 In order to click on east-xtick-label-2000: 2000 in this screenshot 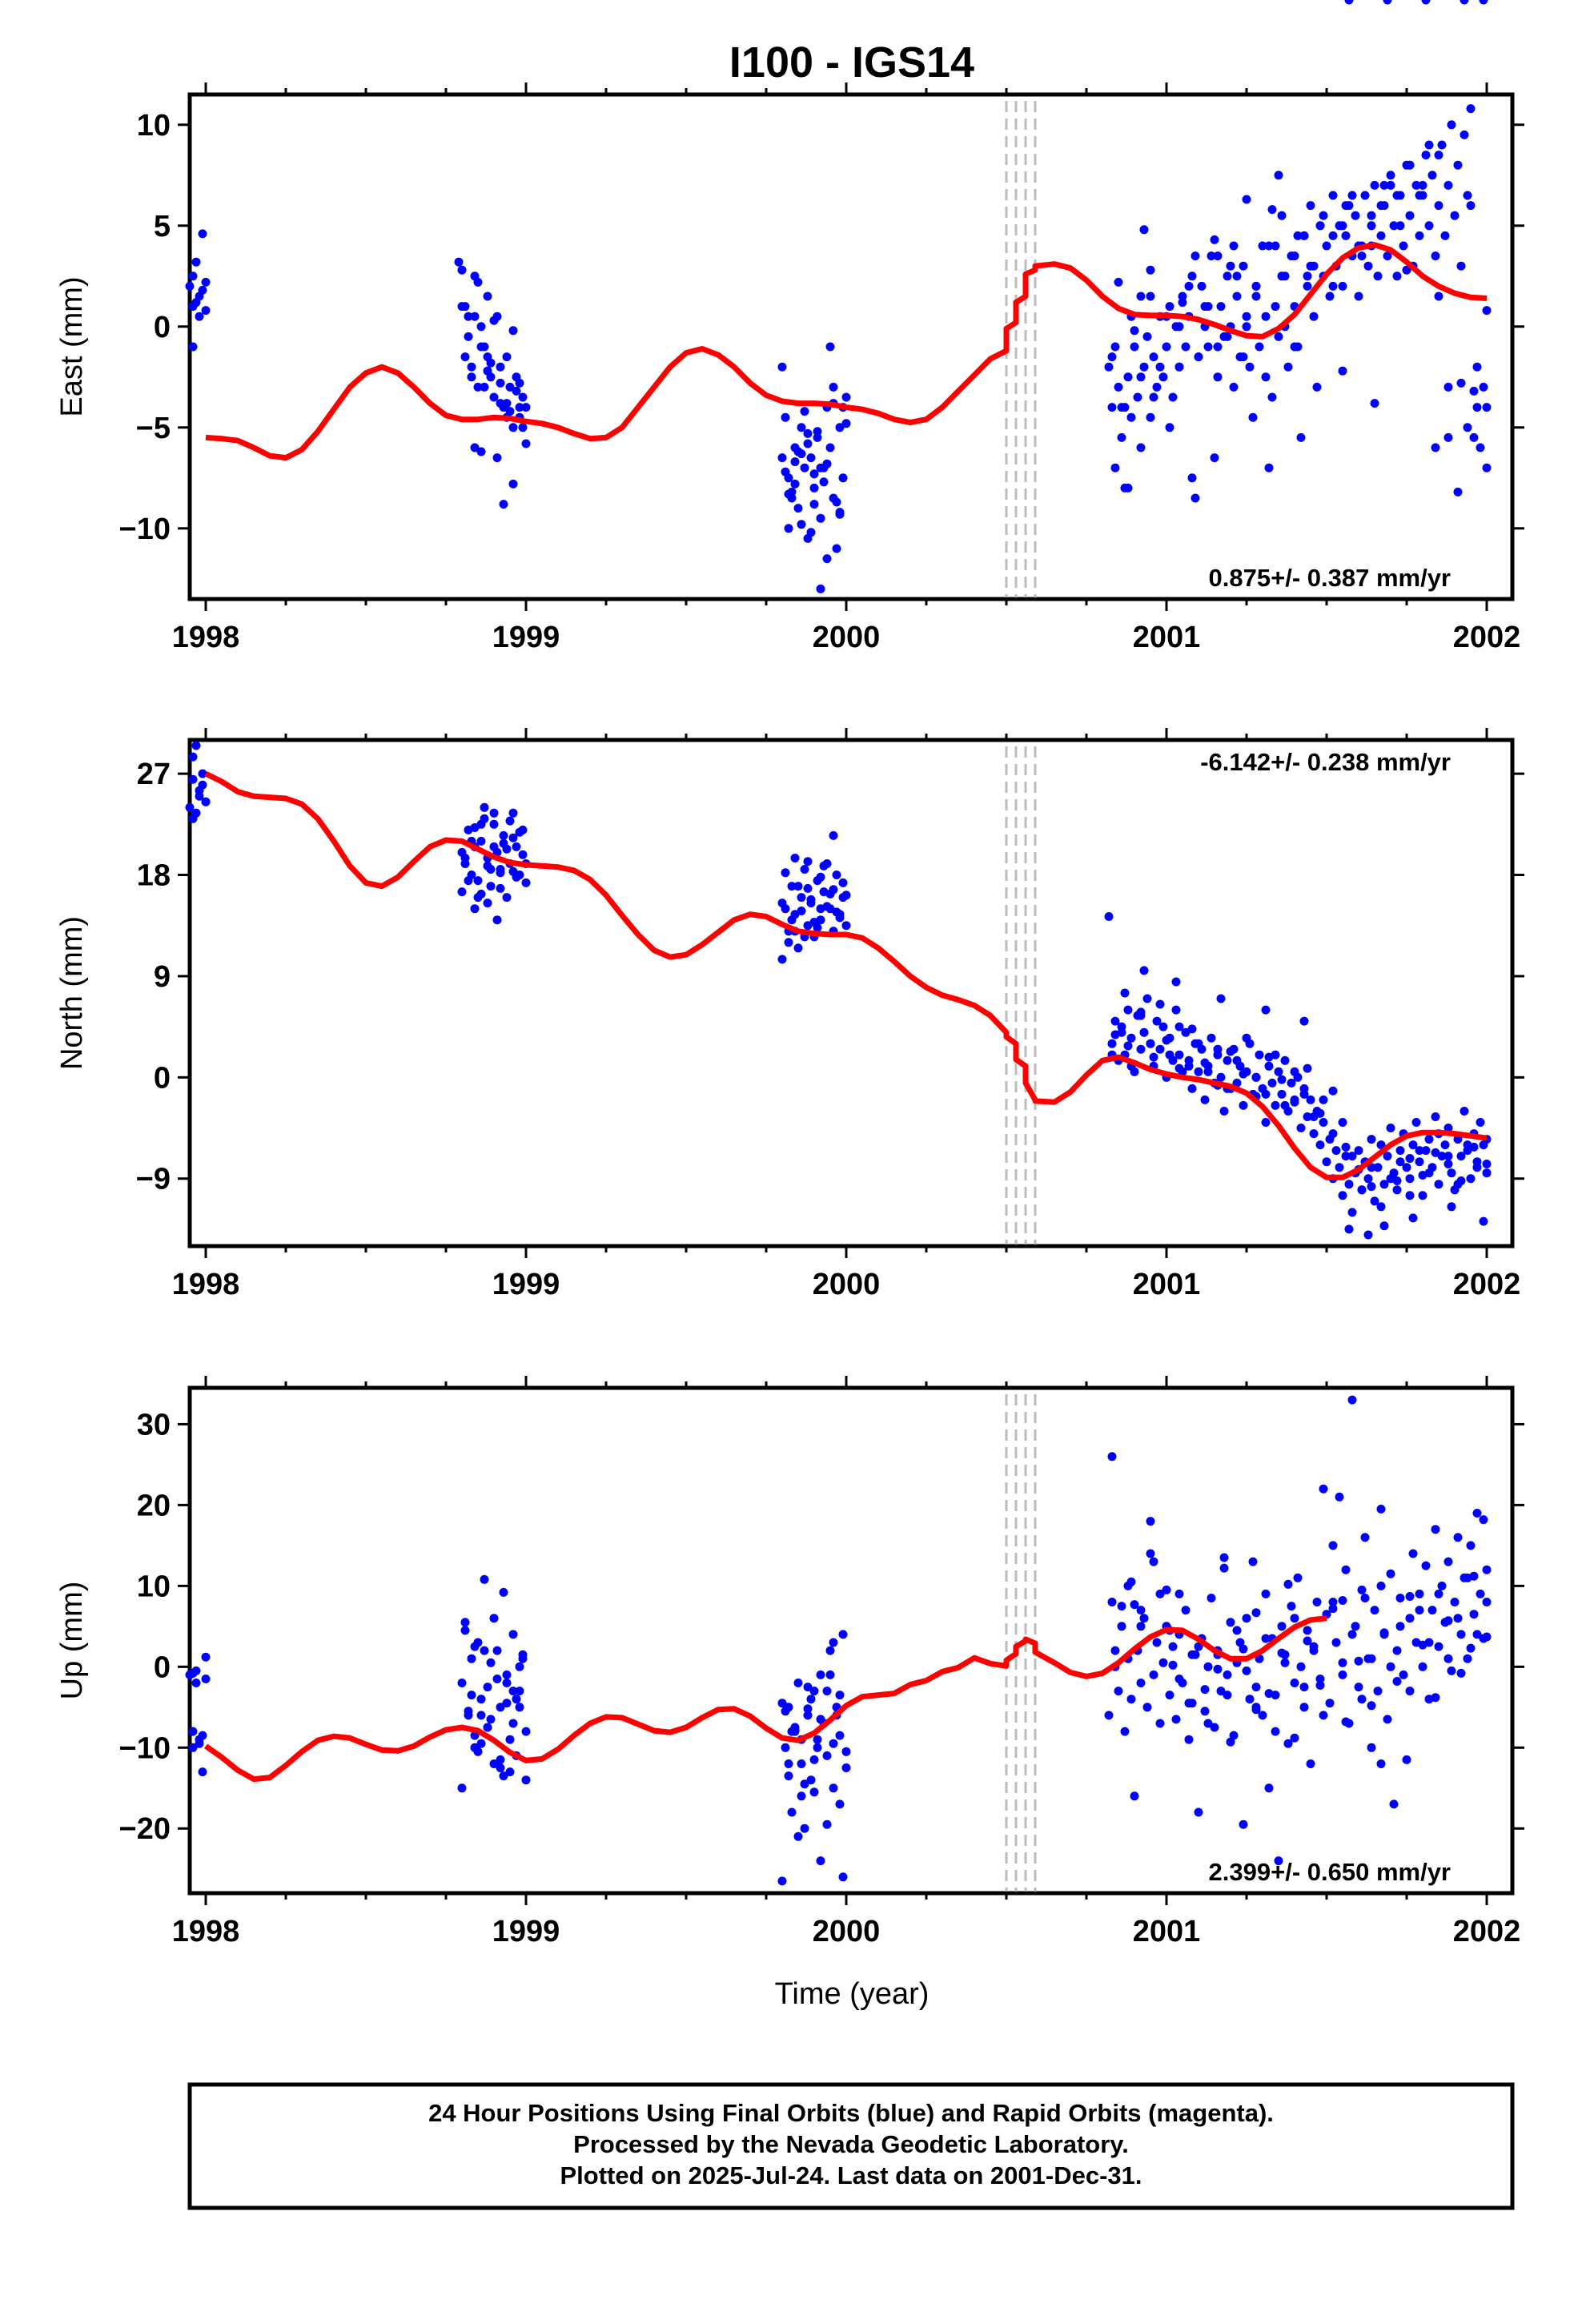, I will do `click(847, 637)`.